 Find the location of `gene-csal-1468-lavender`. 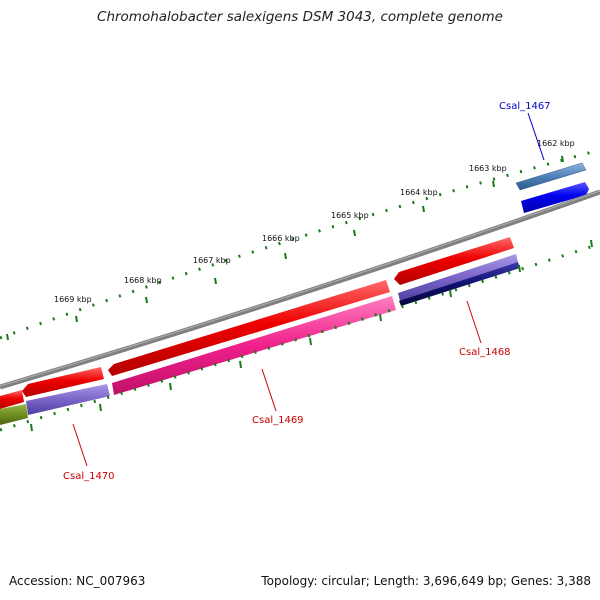

gene-csal-1468-lavender is located at coordinates (458, 277).